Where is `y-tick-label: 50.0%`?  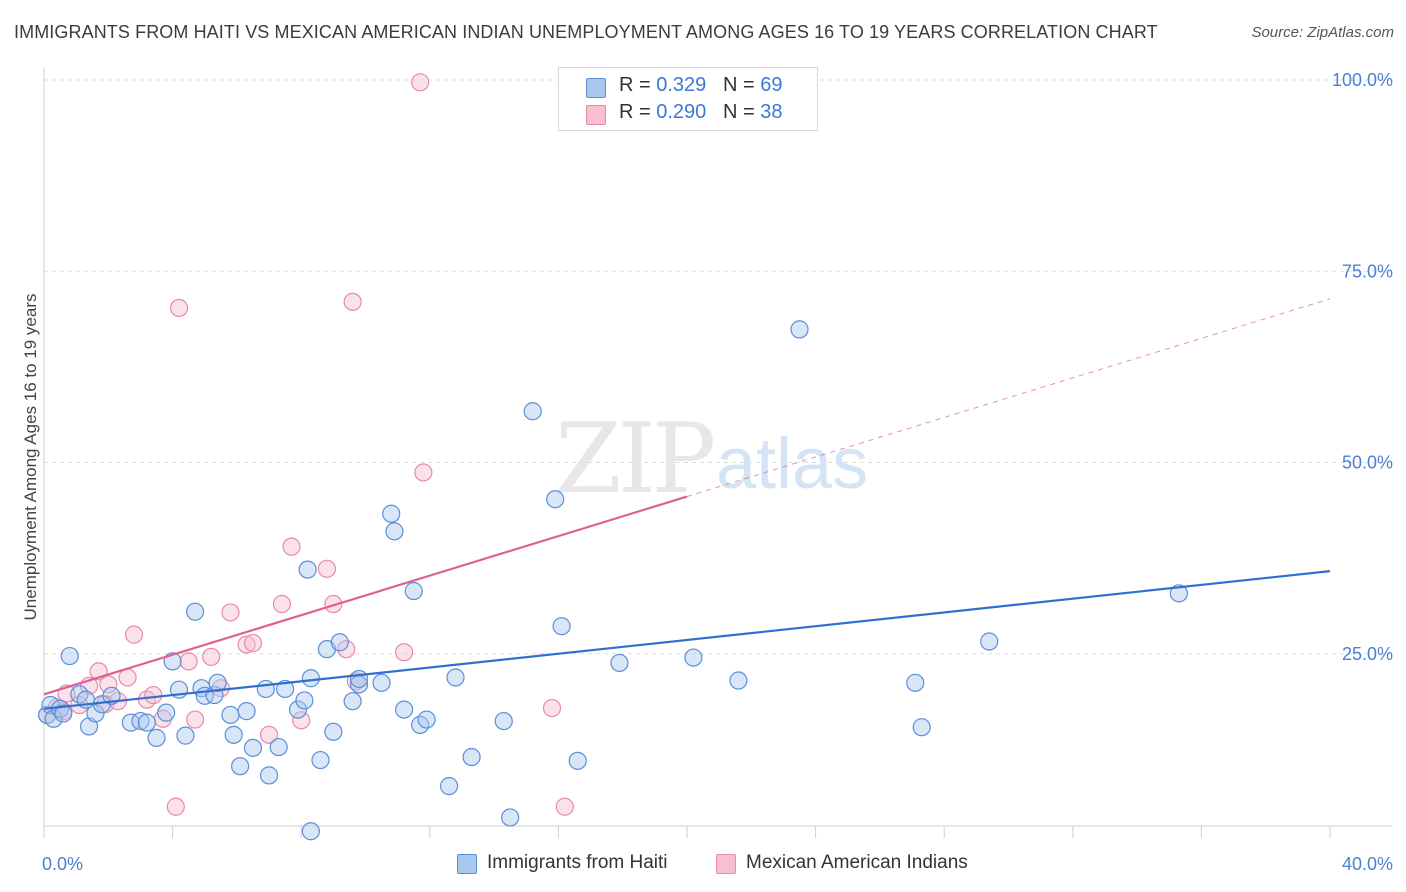
y-tick-label: 50.0% is located at coordinates (1367, 463).